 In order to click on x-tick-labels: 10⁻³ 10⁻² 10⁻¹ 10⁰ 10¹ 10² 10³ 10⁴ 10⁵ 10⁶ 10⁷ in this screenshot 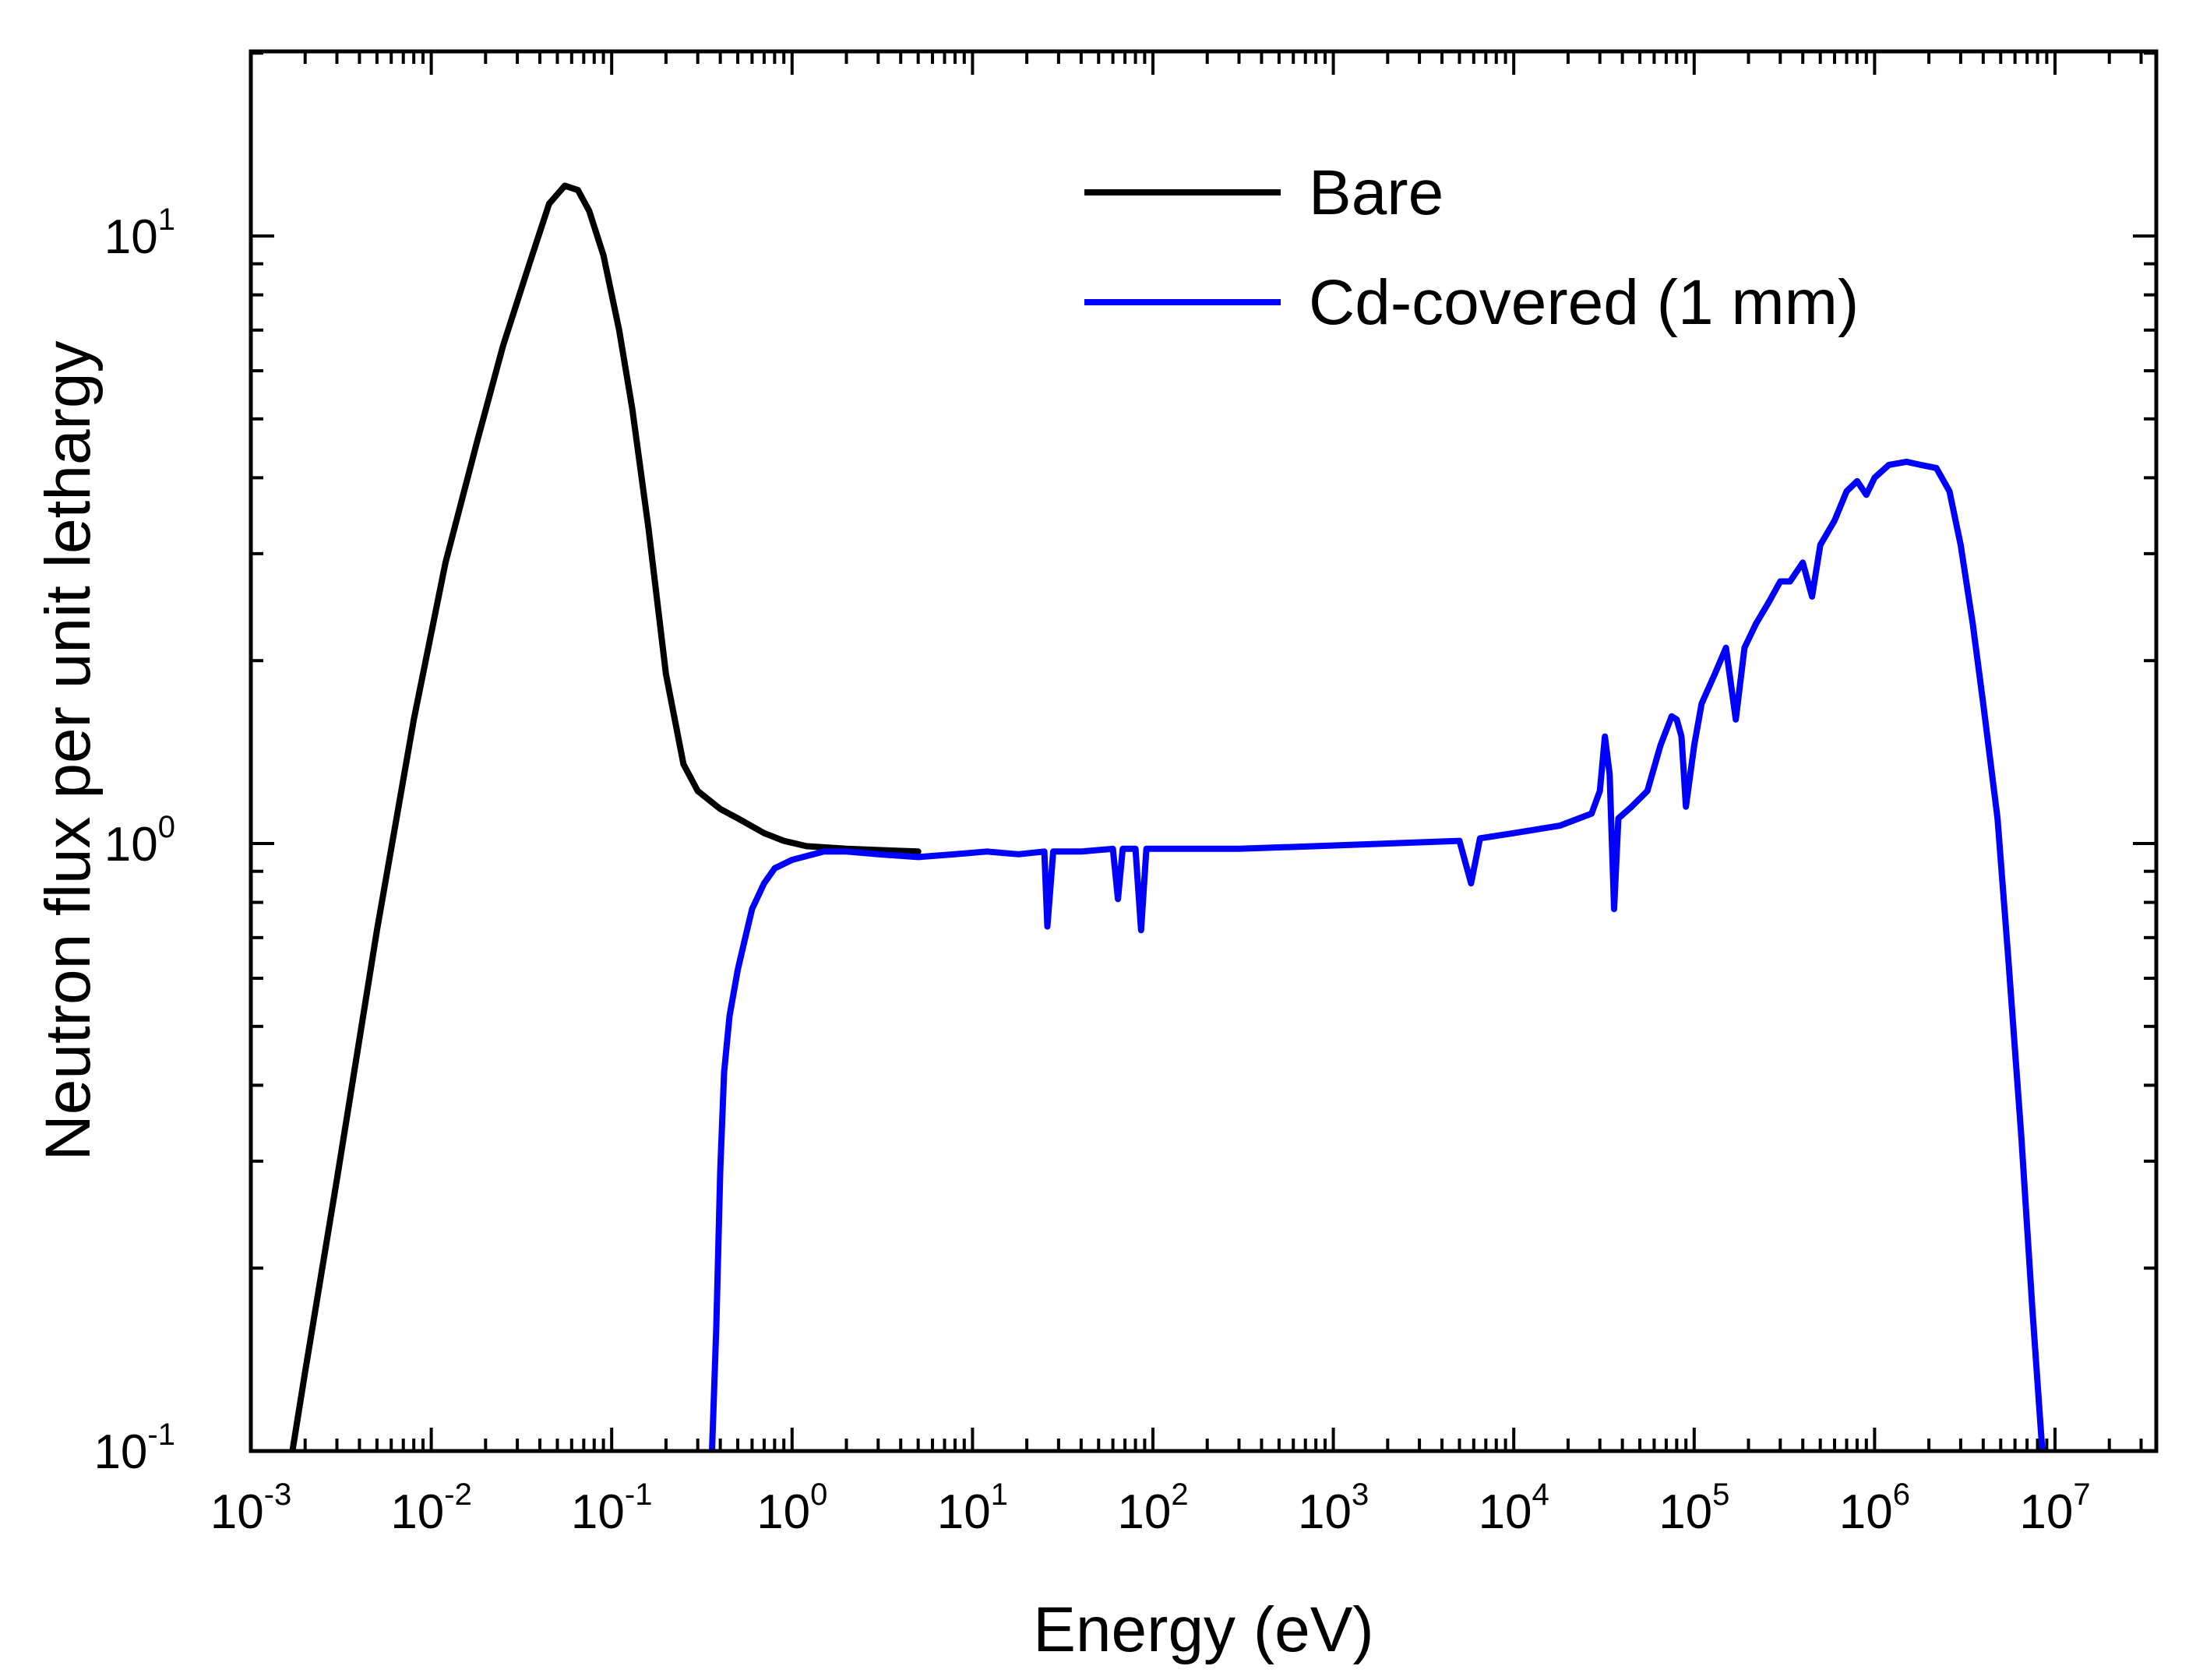, I will do `click(1150, 1508)`.